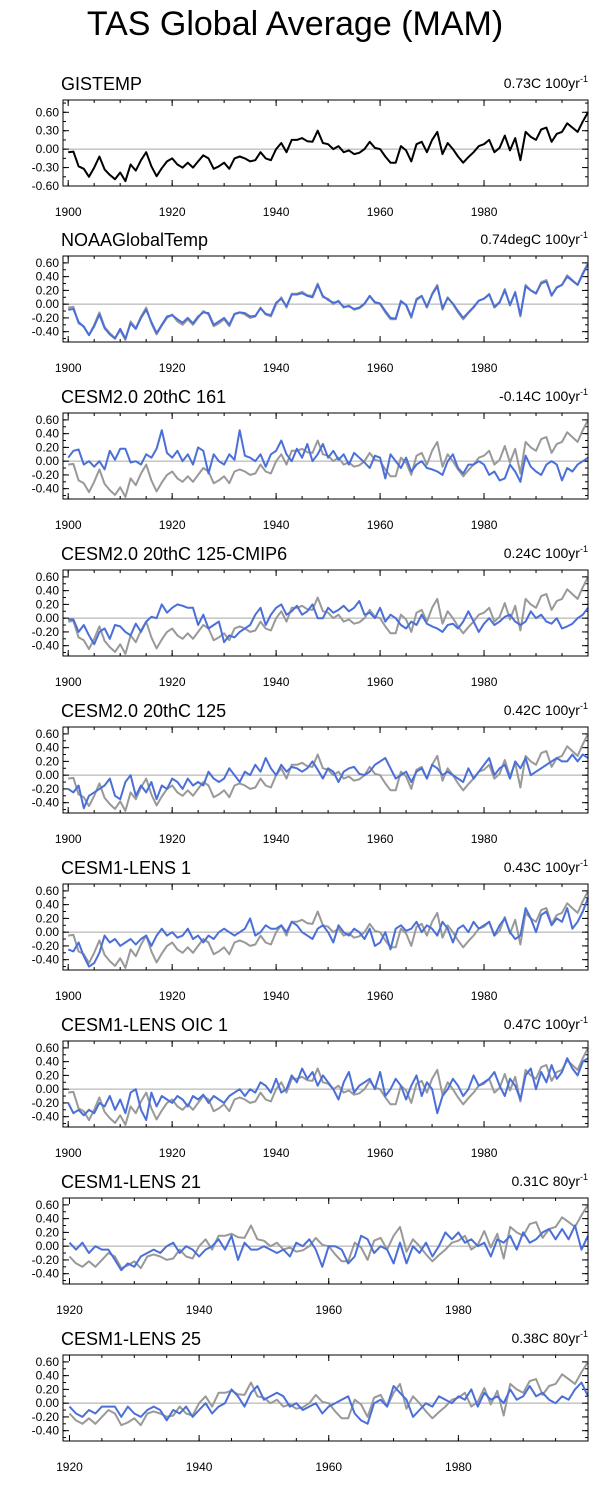 The height and width of the screenshot is (1485, 609). Describe the element at coordinates (546, 1181) in the screenshot. I see `trend-value: 0.31C 80yr` at that location.